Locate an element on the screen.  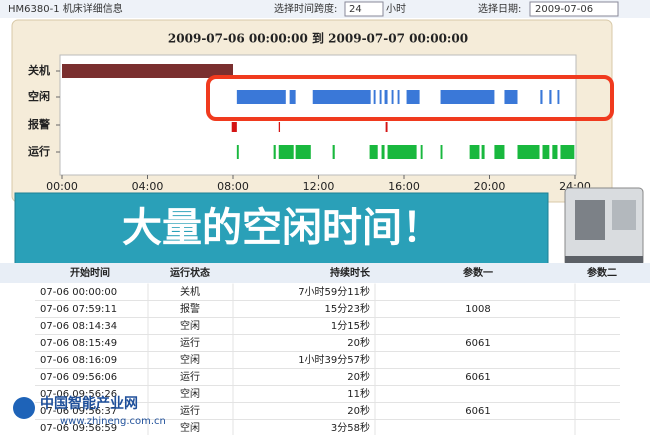
x-tick-label: 16:00 is located at coordinates (404, 186).